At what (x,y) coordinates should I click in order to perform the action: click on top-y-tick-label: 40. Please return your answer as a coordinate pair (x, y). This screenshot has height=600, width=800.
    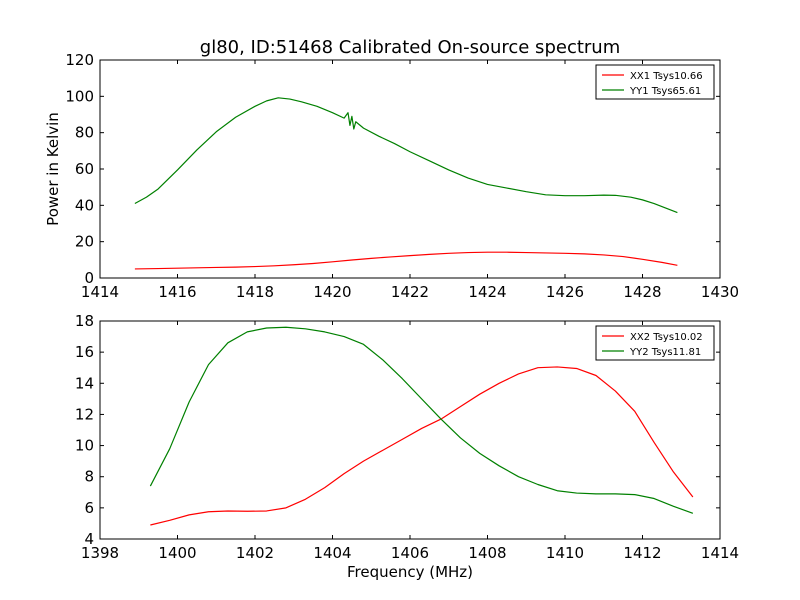
    Looking at the image, I should click on (84, 205).